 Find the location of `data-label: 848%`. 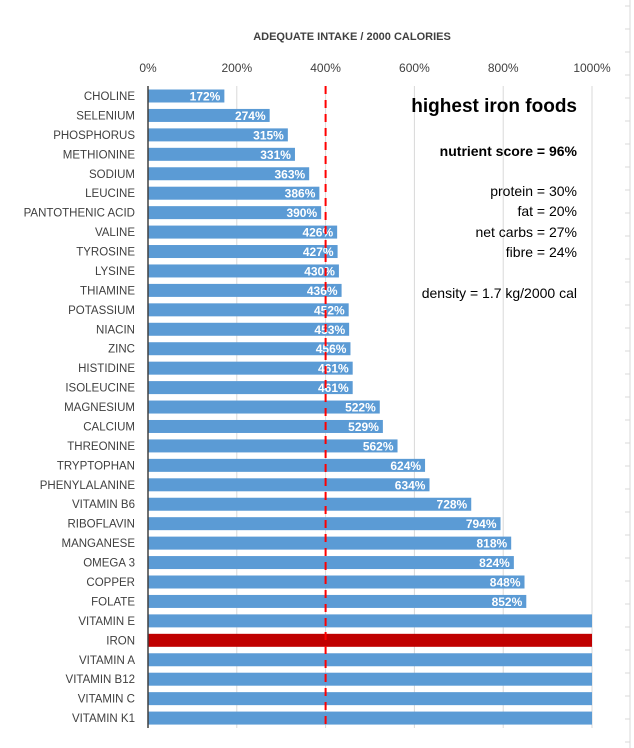

data-label: 848% is located at coordinates (505, 583).